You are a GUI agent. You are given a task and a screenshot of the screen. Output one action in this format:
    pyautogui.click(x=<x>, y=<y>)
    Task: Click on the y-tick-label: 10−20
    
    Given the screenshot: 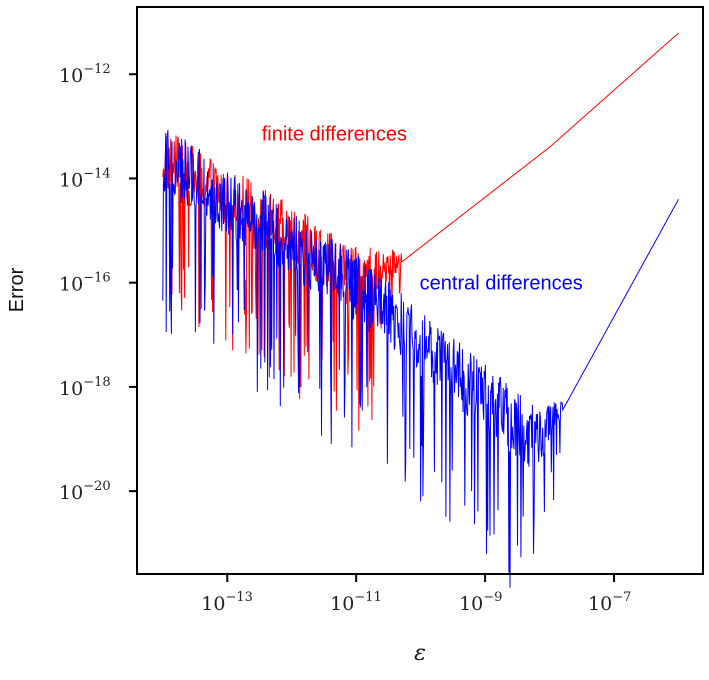 What is the action you would take?
    pyautogui.click(x=85, y=491)
    